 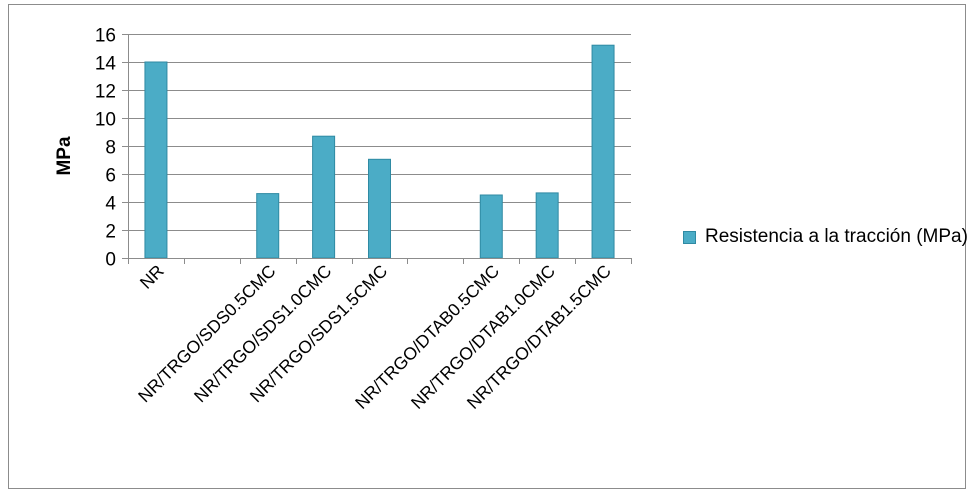 I want to click on y-tick-label: 14, so click(x=106, y=64).